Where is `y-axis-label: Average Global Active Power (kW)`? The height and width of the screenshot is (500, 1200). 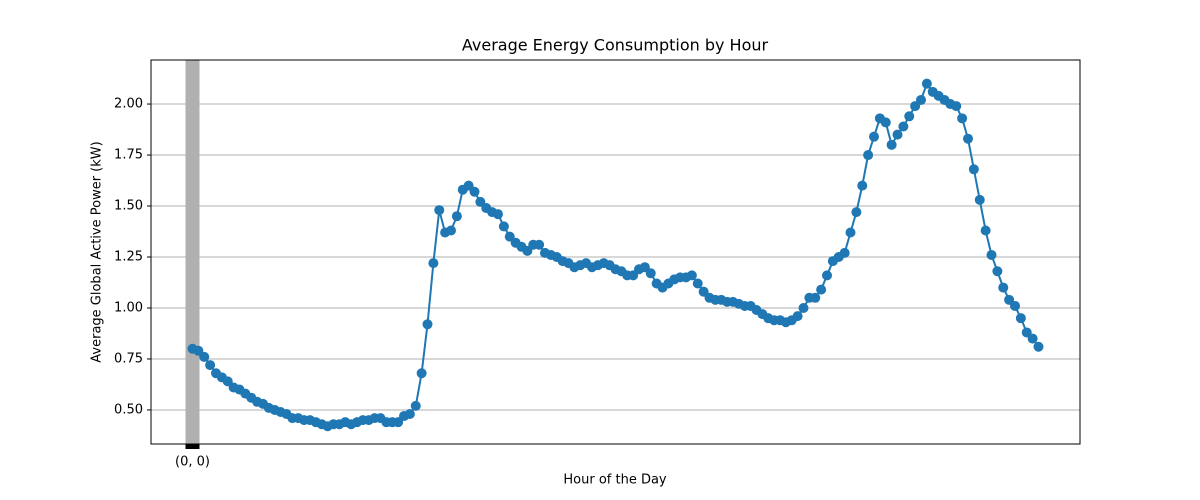 y-axis-label: Average Global Active Power (kW) is located at coordinates (97, 251).